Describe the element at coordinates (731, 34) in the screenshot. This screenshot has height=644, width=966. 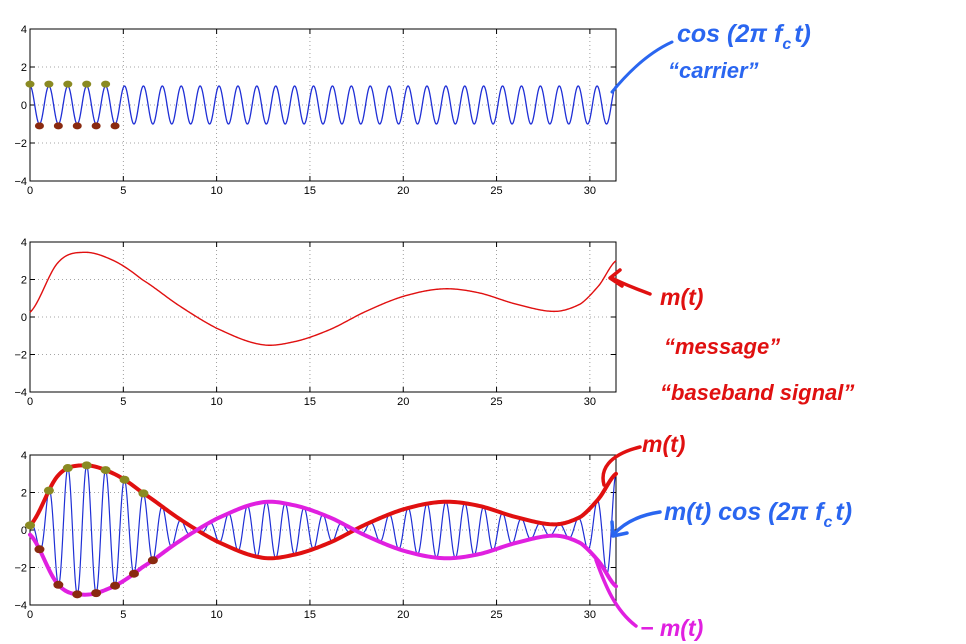
I see `carrier-formula-main: cos (2π f` at that location.